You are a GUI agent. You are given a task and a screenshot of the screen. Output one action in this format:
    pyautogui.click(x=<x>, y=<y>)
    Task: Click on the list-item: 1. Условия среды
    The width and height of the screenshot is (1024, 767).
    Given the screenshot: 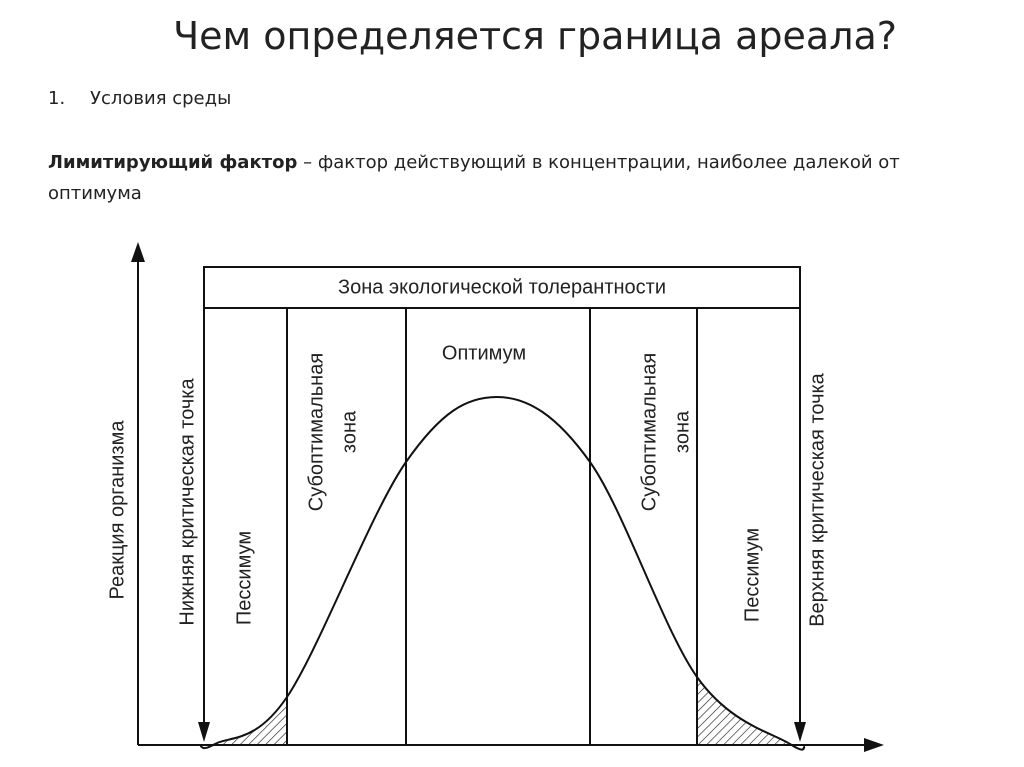 What is the action you would take?
    pyautogui.click(x=139, y=98)
    